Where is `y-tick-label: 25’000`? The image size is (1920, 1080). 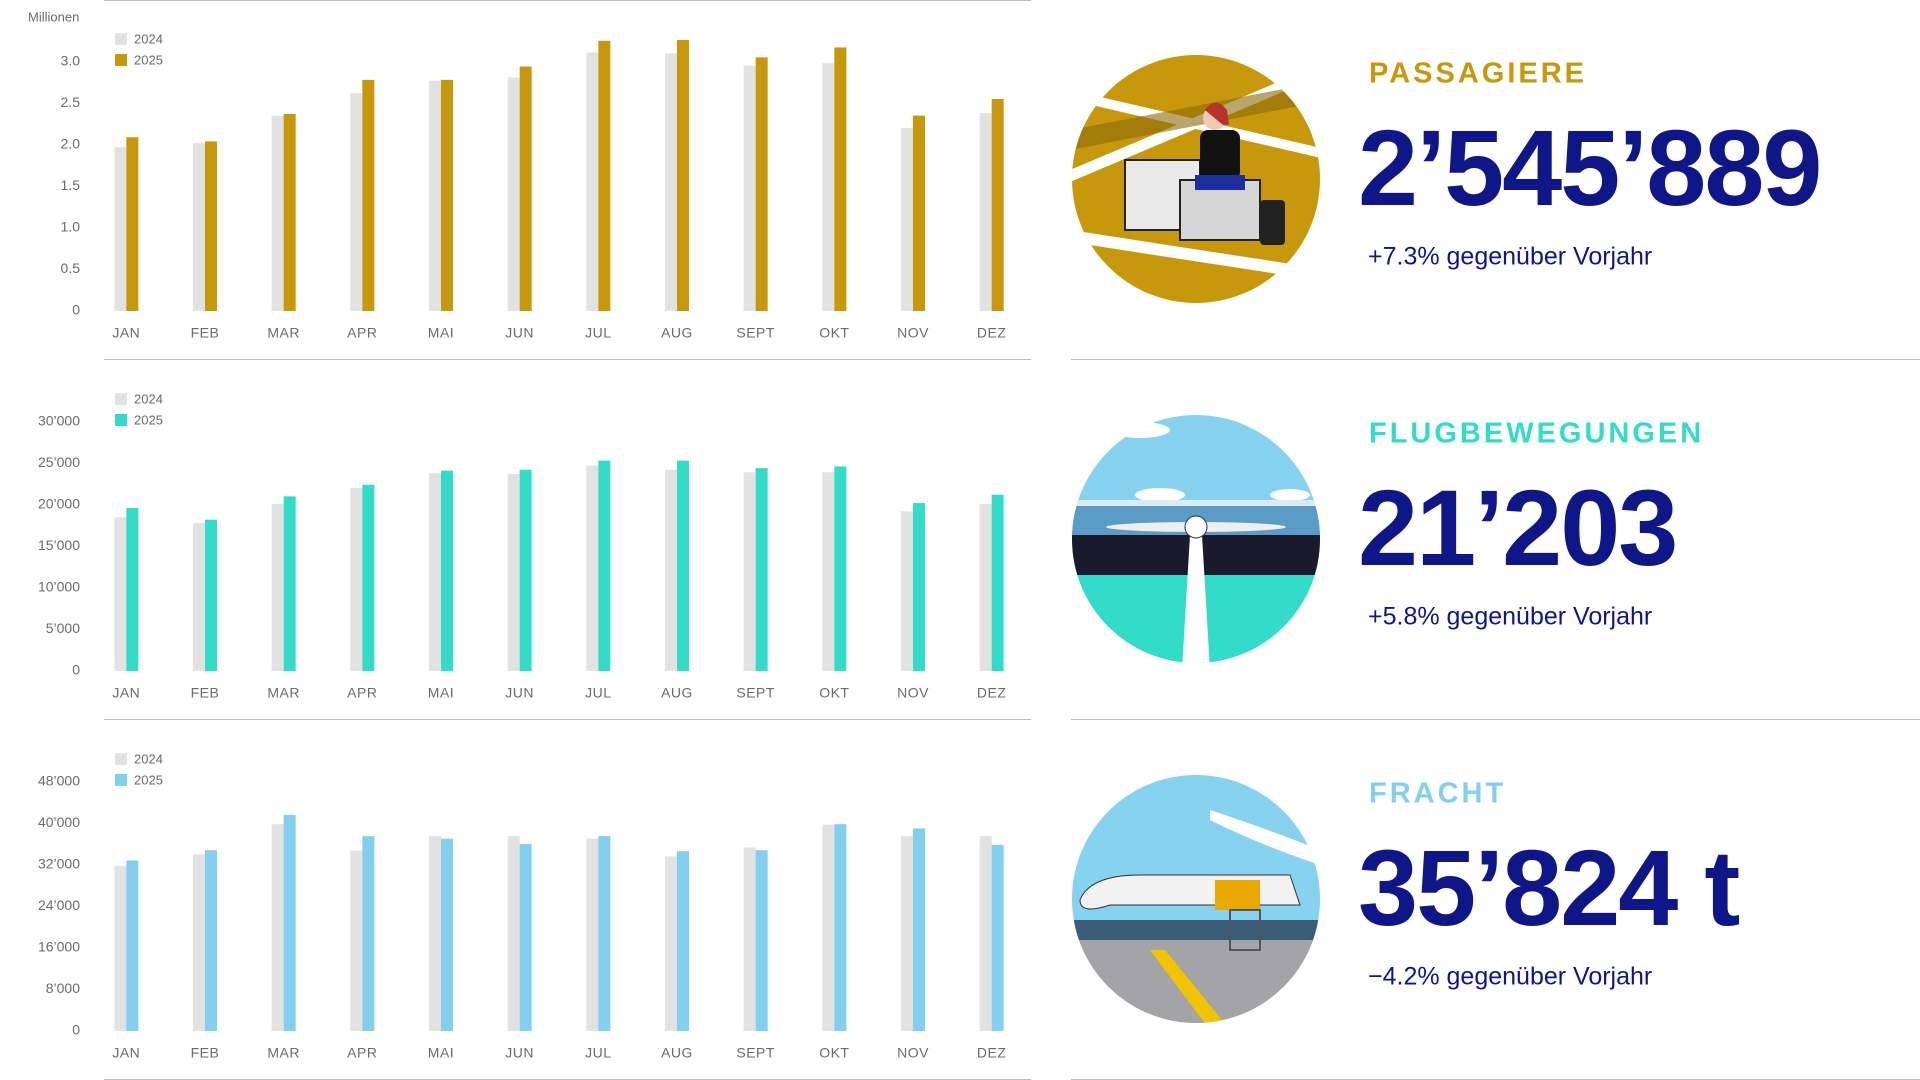 y-tick-label: 25’000 is located at coordinates (59, 462).